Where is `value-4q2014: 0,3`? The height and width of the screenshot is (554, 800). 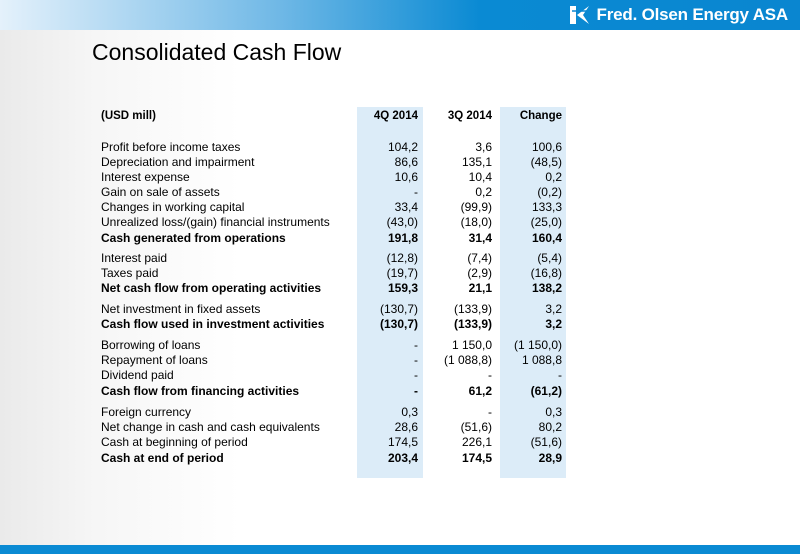
value-4q2014: 0,3 is located at coordinates (409, 412).